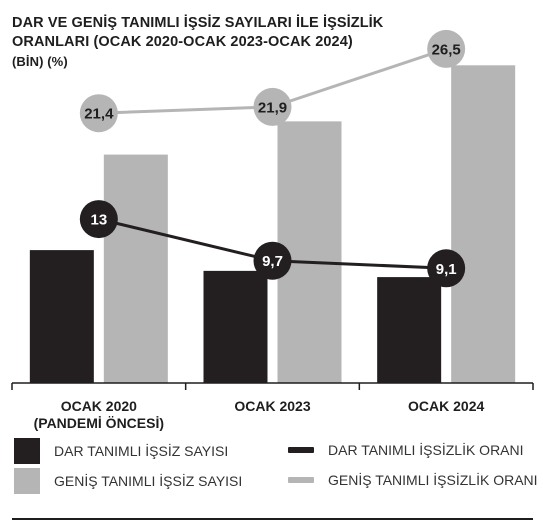 The image size is (543, 530). I want to click on legend-label-dar-orani: DAR TANIMLI İŞSİZLİK ORANI, so click(426, 450).